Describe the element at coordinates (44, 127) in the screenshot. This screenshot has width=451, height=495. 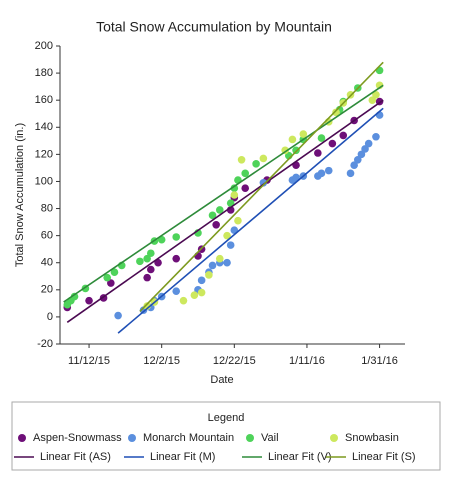
I see `y-tick-label: 140` at that location.